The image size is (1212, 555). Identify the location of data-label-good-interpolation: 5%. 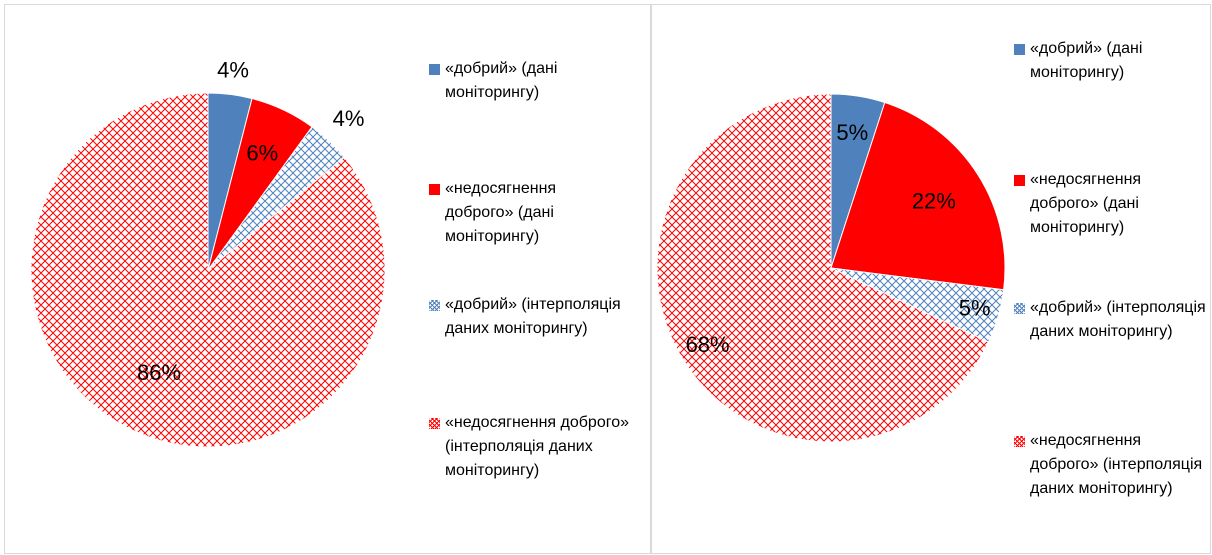
(975, 308).